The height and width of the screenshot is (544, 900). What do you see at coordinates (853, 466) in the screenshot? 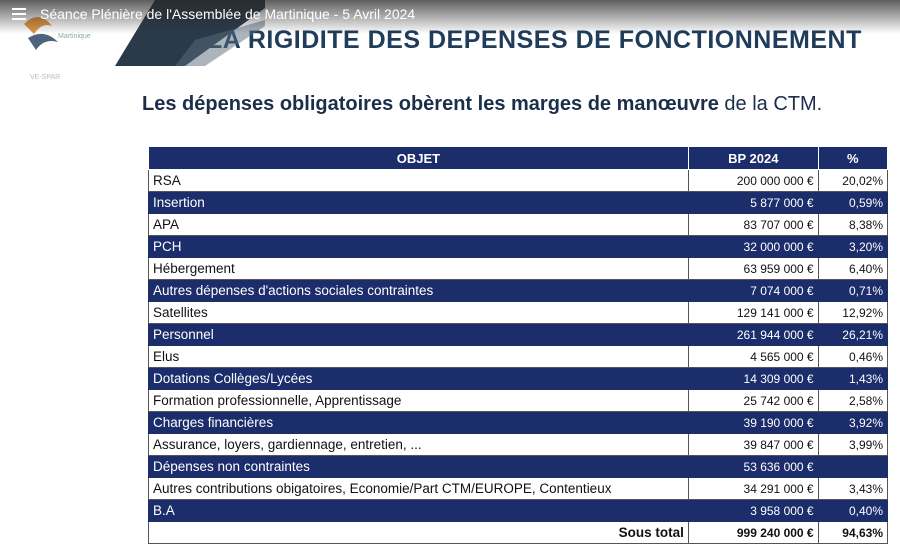
I see `row-percent` at bounding box center [853, 466].